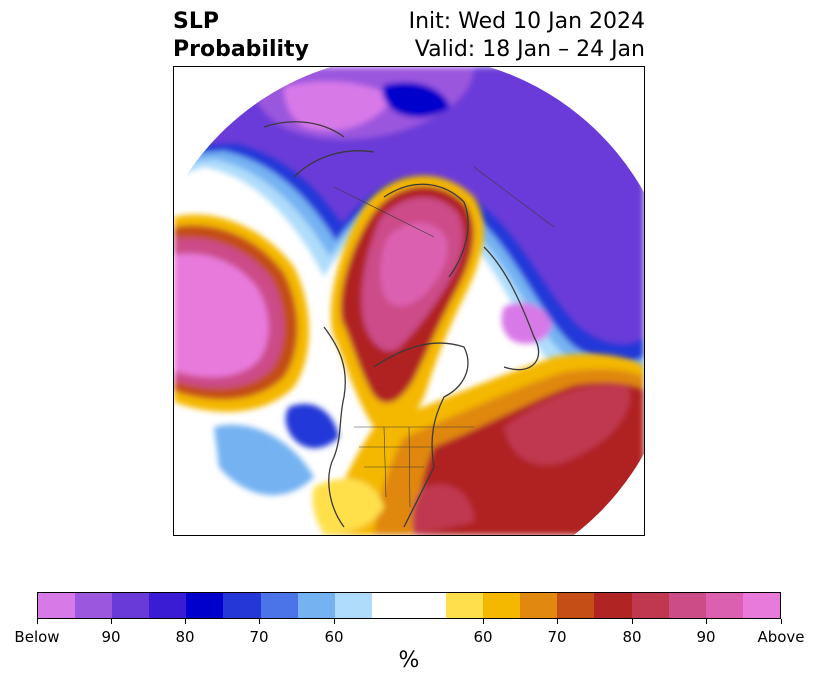 The width and height of the screenshot is (819, 686). Describe the element at coordinates (529, 49) in the screenshot. I see `valid-date-range: Valid: 18 Jan – 24 Jan` at that location.